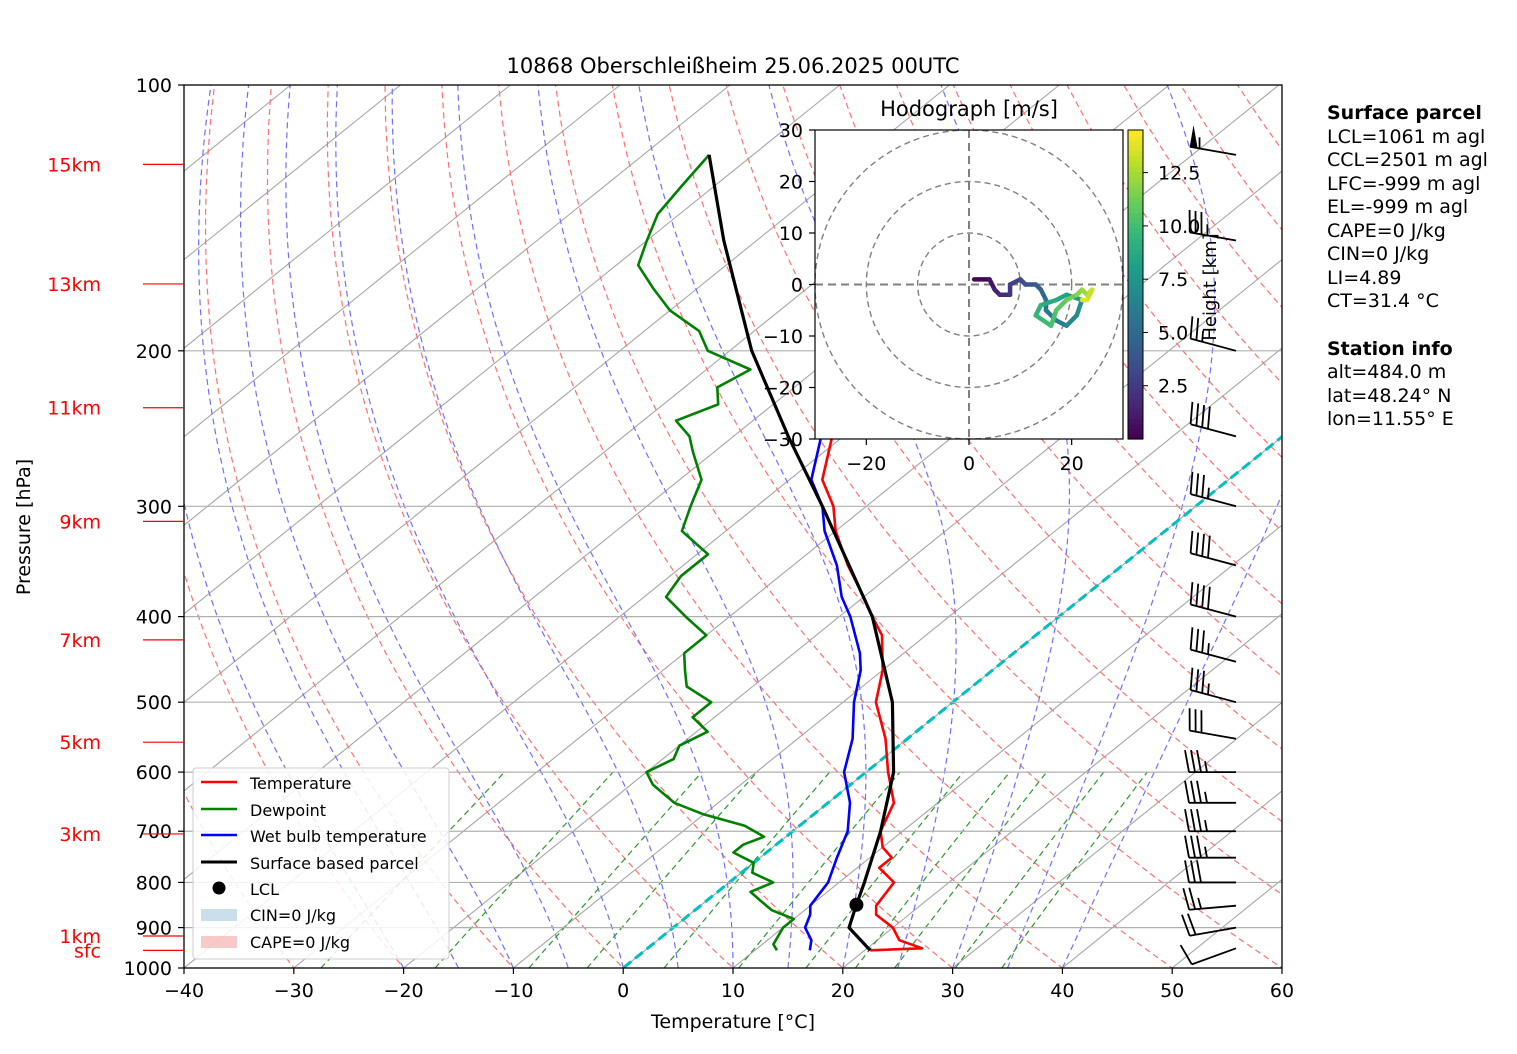  I want to click on y-tick-label: 700, so click(154, 832).